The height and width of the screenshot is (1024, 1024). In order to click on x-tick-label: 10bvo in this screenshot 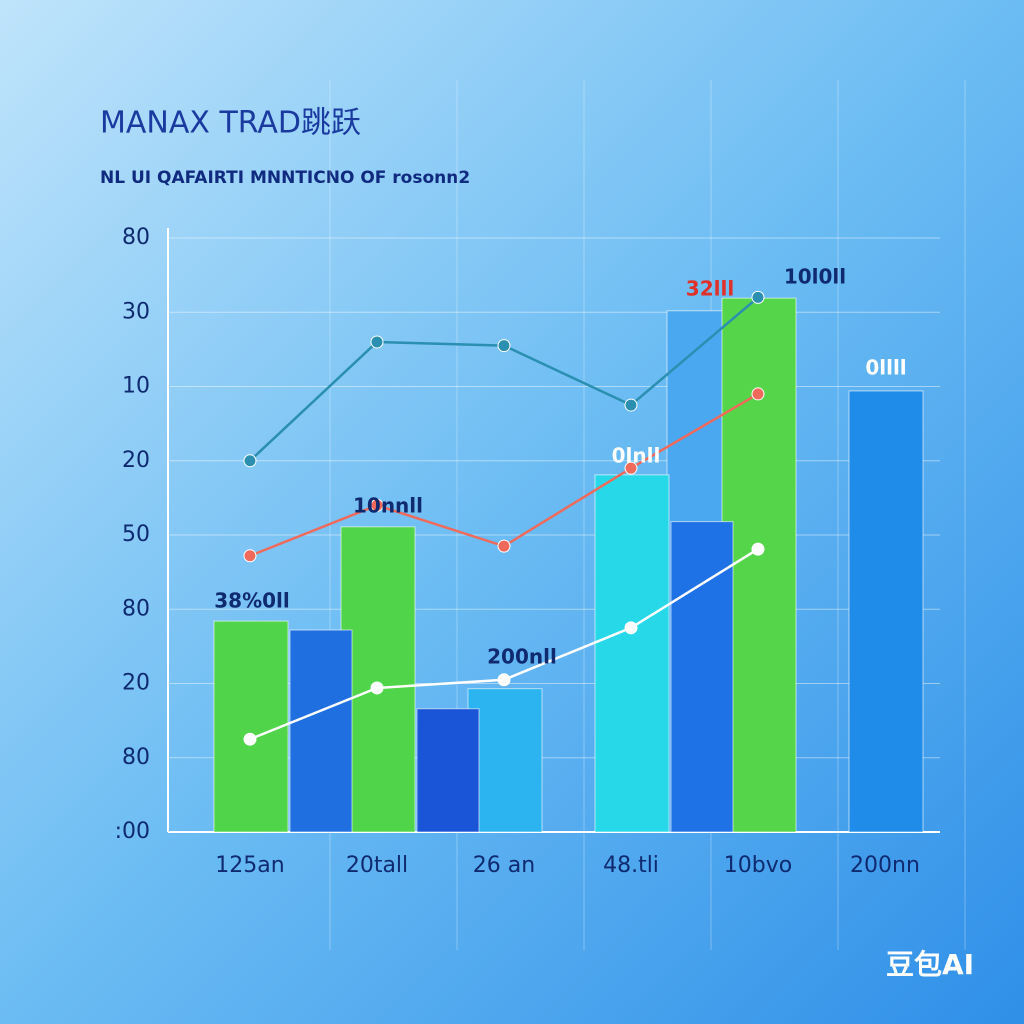, I will do `click(758, 865)`.